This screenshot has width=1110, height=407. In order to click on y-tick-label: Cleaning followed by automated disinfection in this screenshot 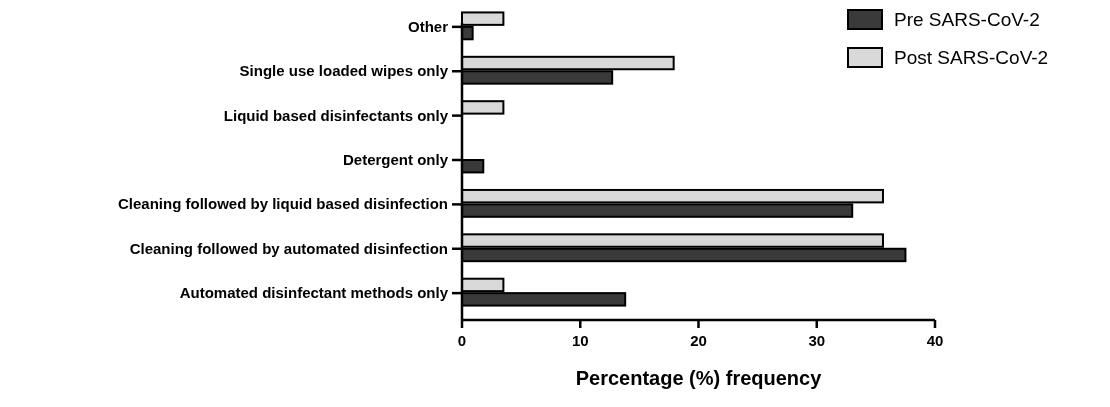, I will do `click(288, 248)`.